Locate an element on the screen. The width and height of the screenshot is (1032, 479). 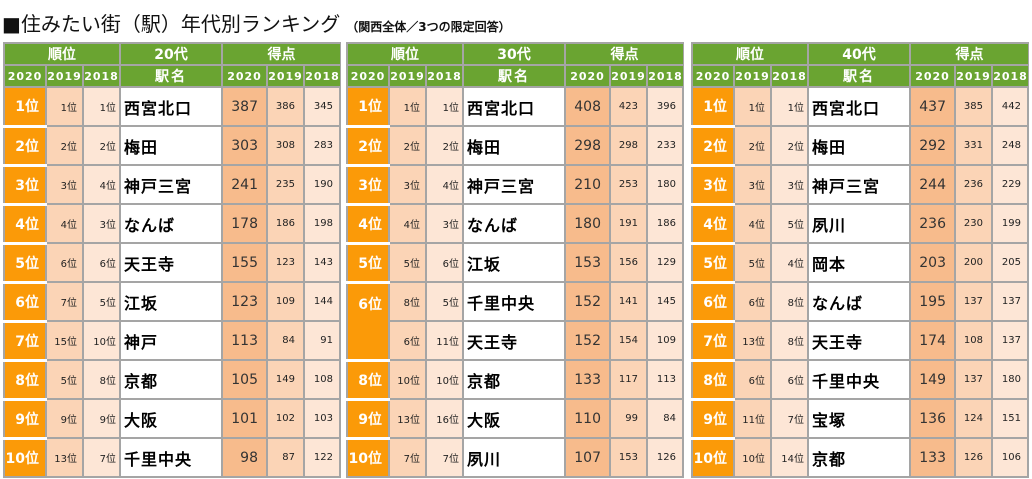
score-2020: 437 is located at coordinates (932, 107).